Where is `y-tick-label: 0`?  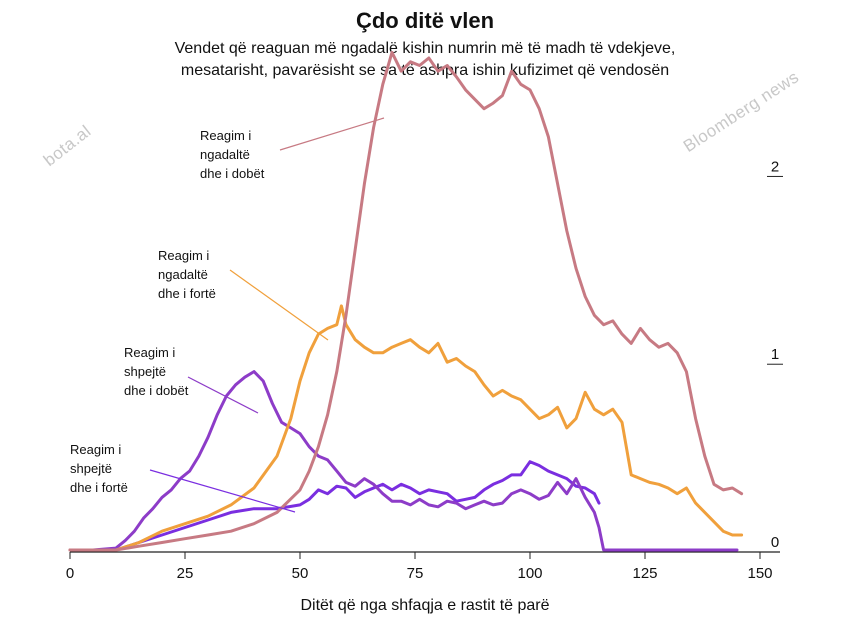
y-tick-label: 0 is located at coordinates (775, 542).